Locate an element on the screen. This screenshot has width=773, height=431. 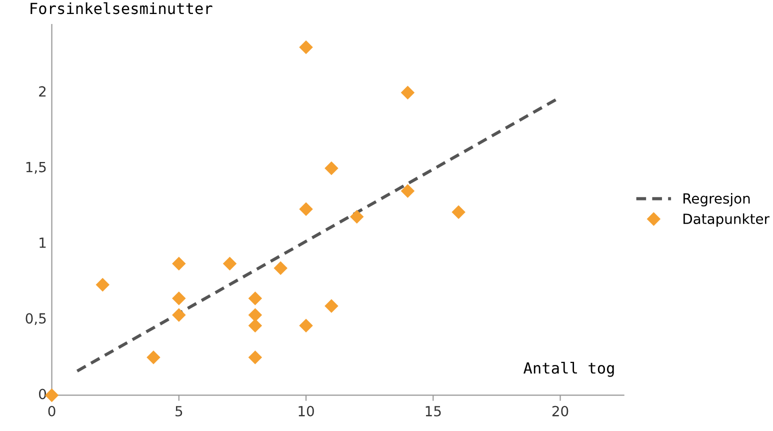
x-tick-label: 20 is located at coordinates (560, 411).